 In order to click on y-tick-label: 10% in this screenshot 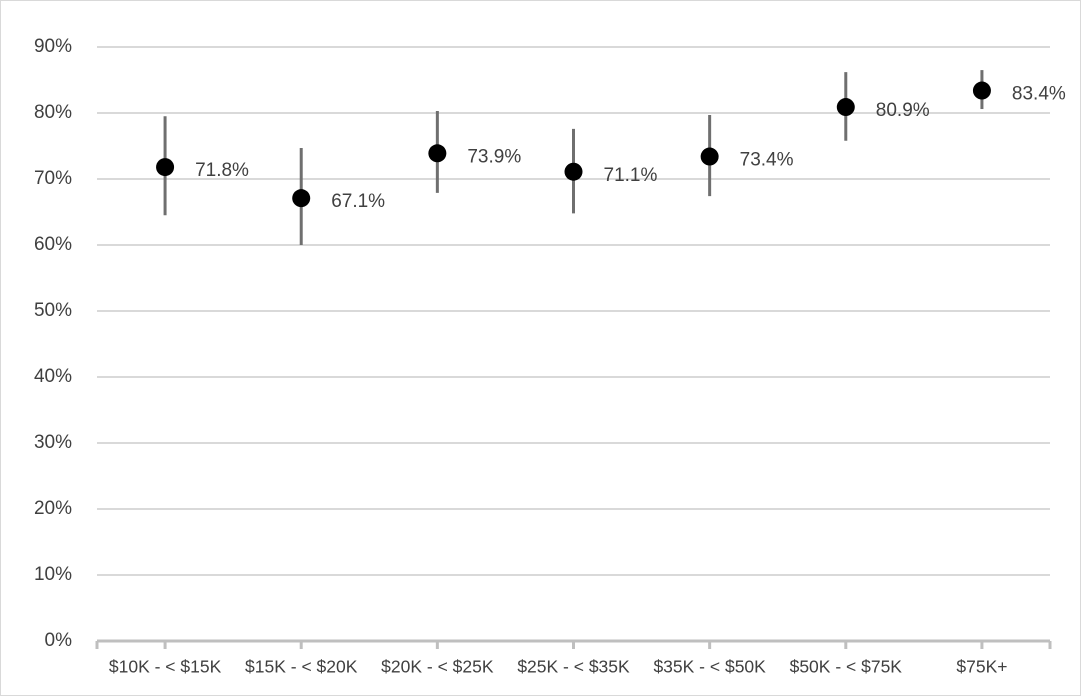, I will do `click(53, 574)`.